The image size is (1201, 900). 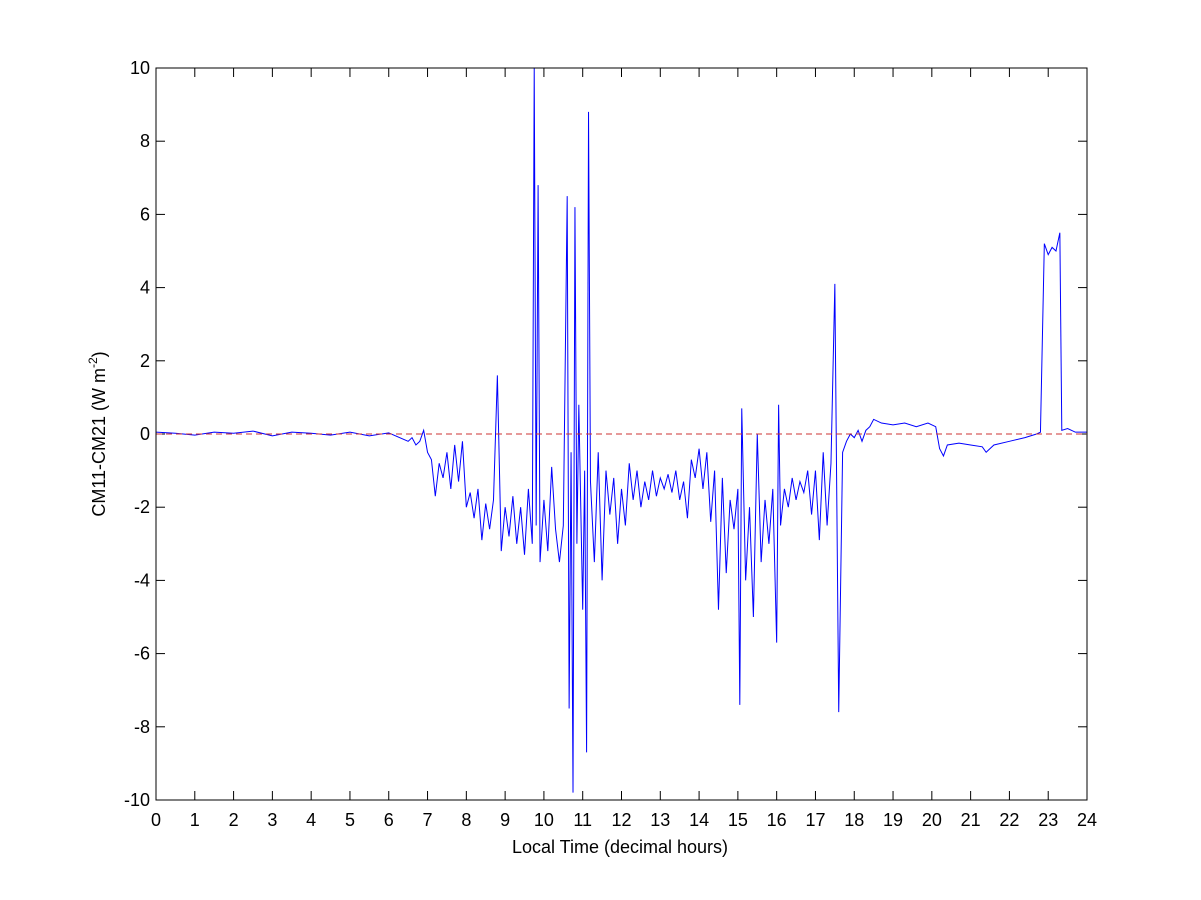 I want to click on x-tick-label: 21, so click(x=971, y=820).